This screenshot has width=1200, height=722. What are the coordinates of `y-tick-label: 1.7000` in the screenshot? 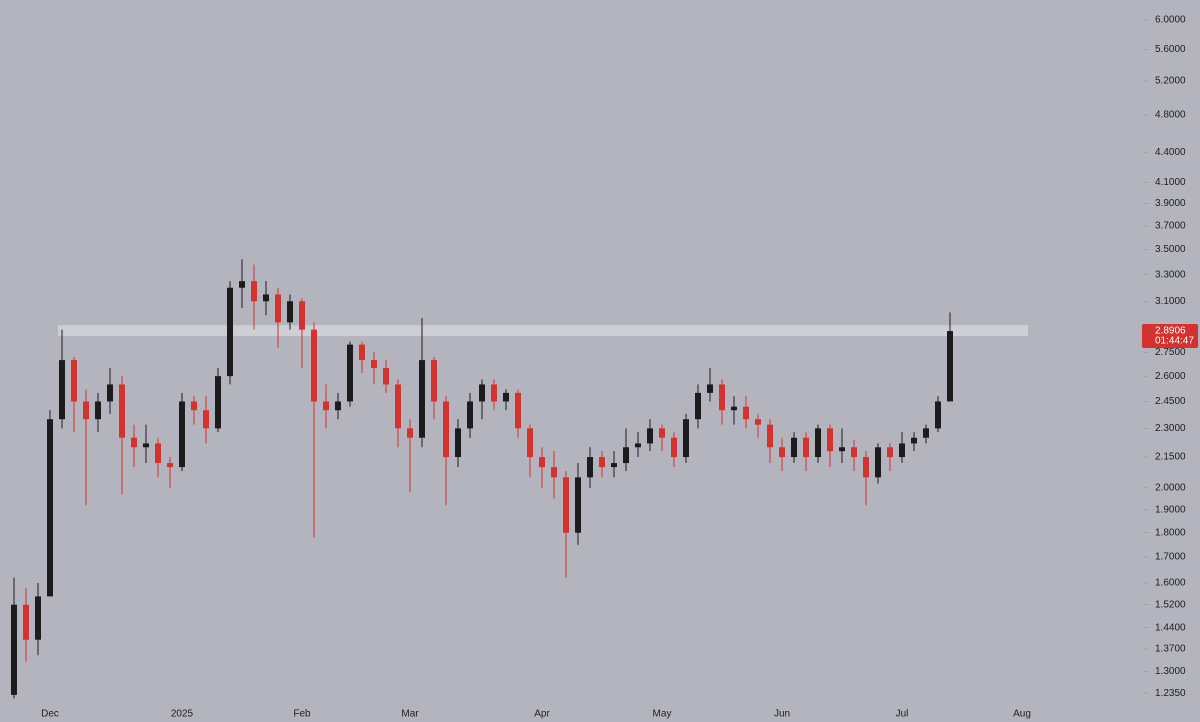 It's located at (1170, 557).